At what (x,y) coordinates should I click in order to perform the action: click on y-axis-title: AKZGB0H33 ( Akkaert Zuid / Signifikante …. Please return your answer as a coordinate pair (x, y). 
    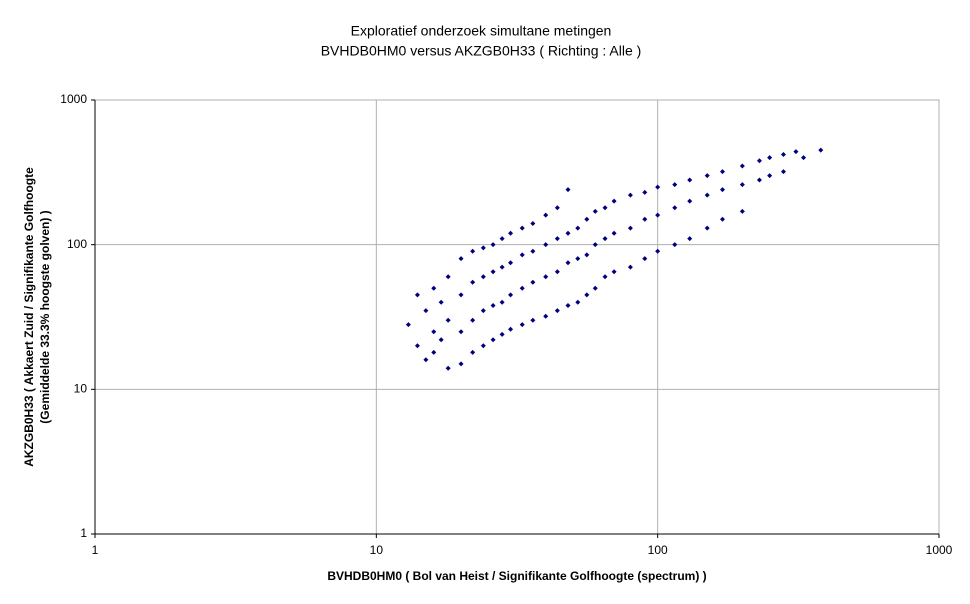
    Looking at the image, I should click on (29, 317).